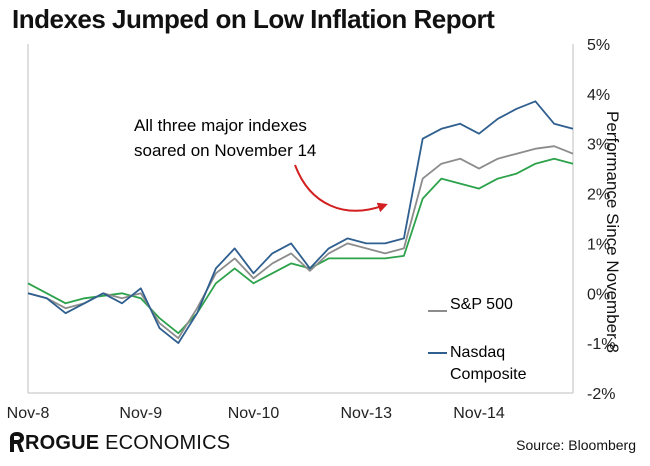  Describe the element at coordinates (253, 19) in the screenshot. I see `chart-title: Indexes Jumped on Low Inflation Report` at that location.